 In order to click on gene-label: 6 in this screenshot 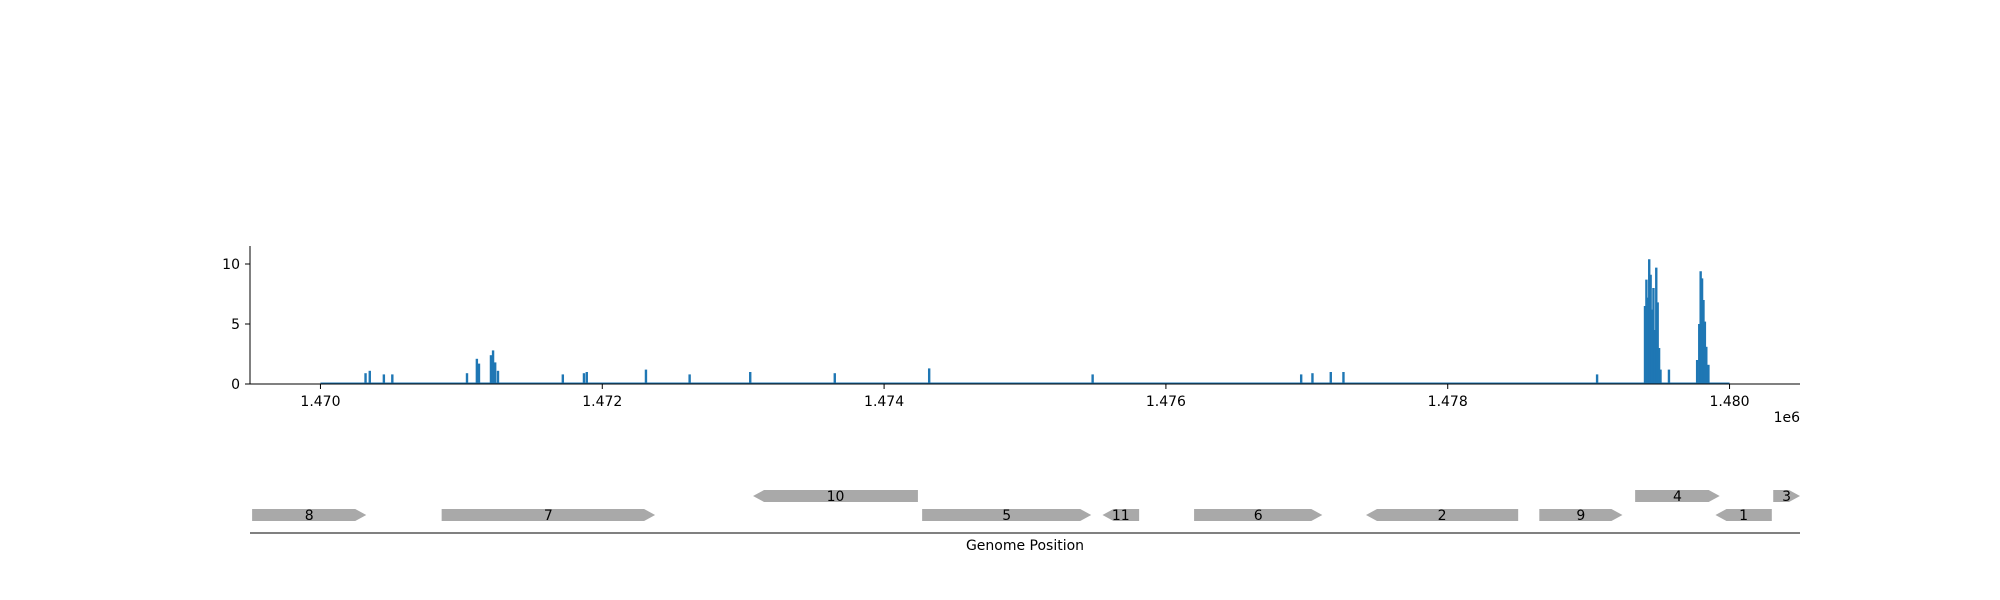, I will do `click(1258, 516)`.